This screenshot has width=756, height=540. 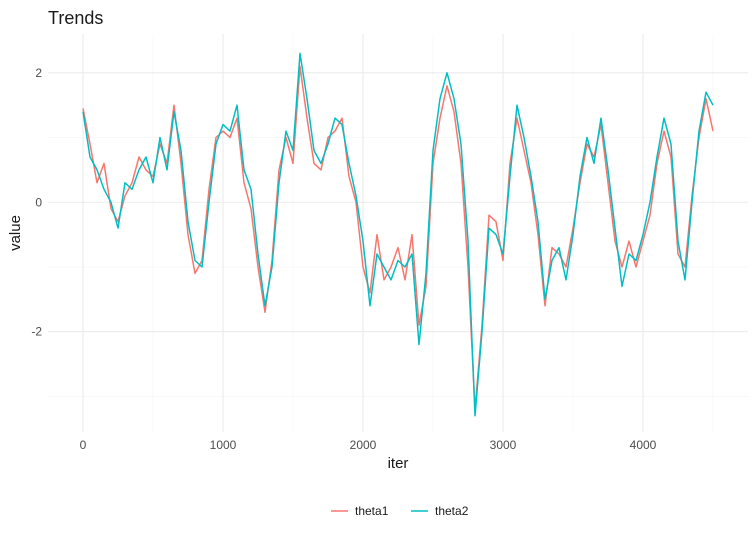 What do you see at coordinates (503, 445) in the screenshot?
I see `x-tick-label: 3000` at bounding box center [503, 445].